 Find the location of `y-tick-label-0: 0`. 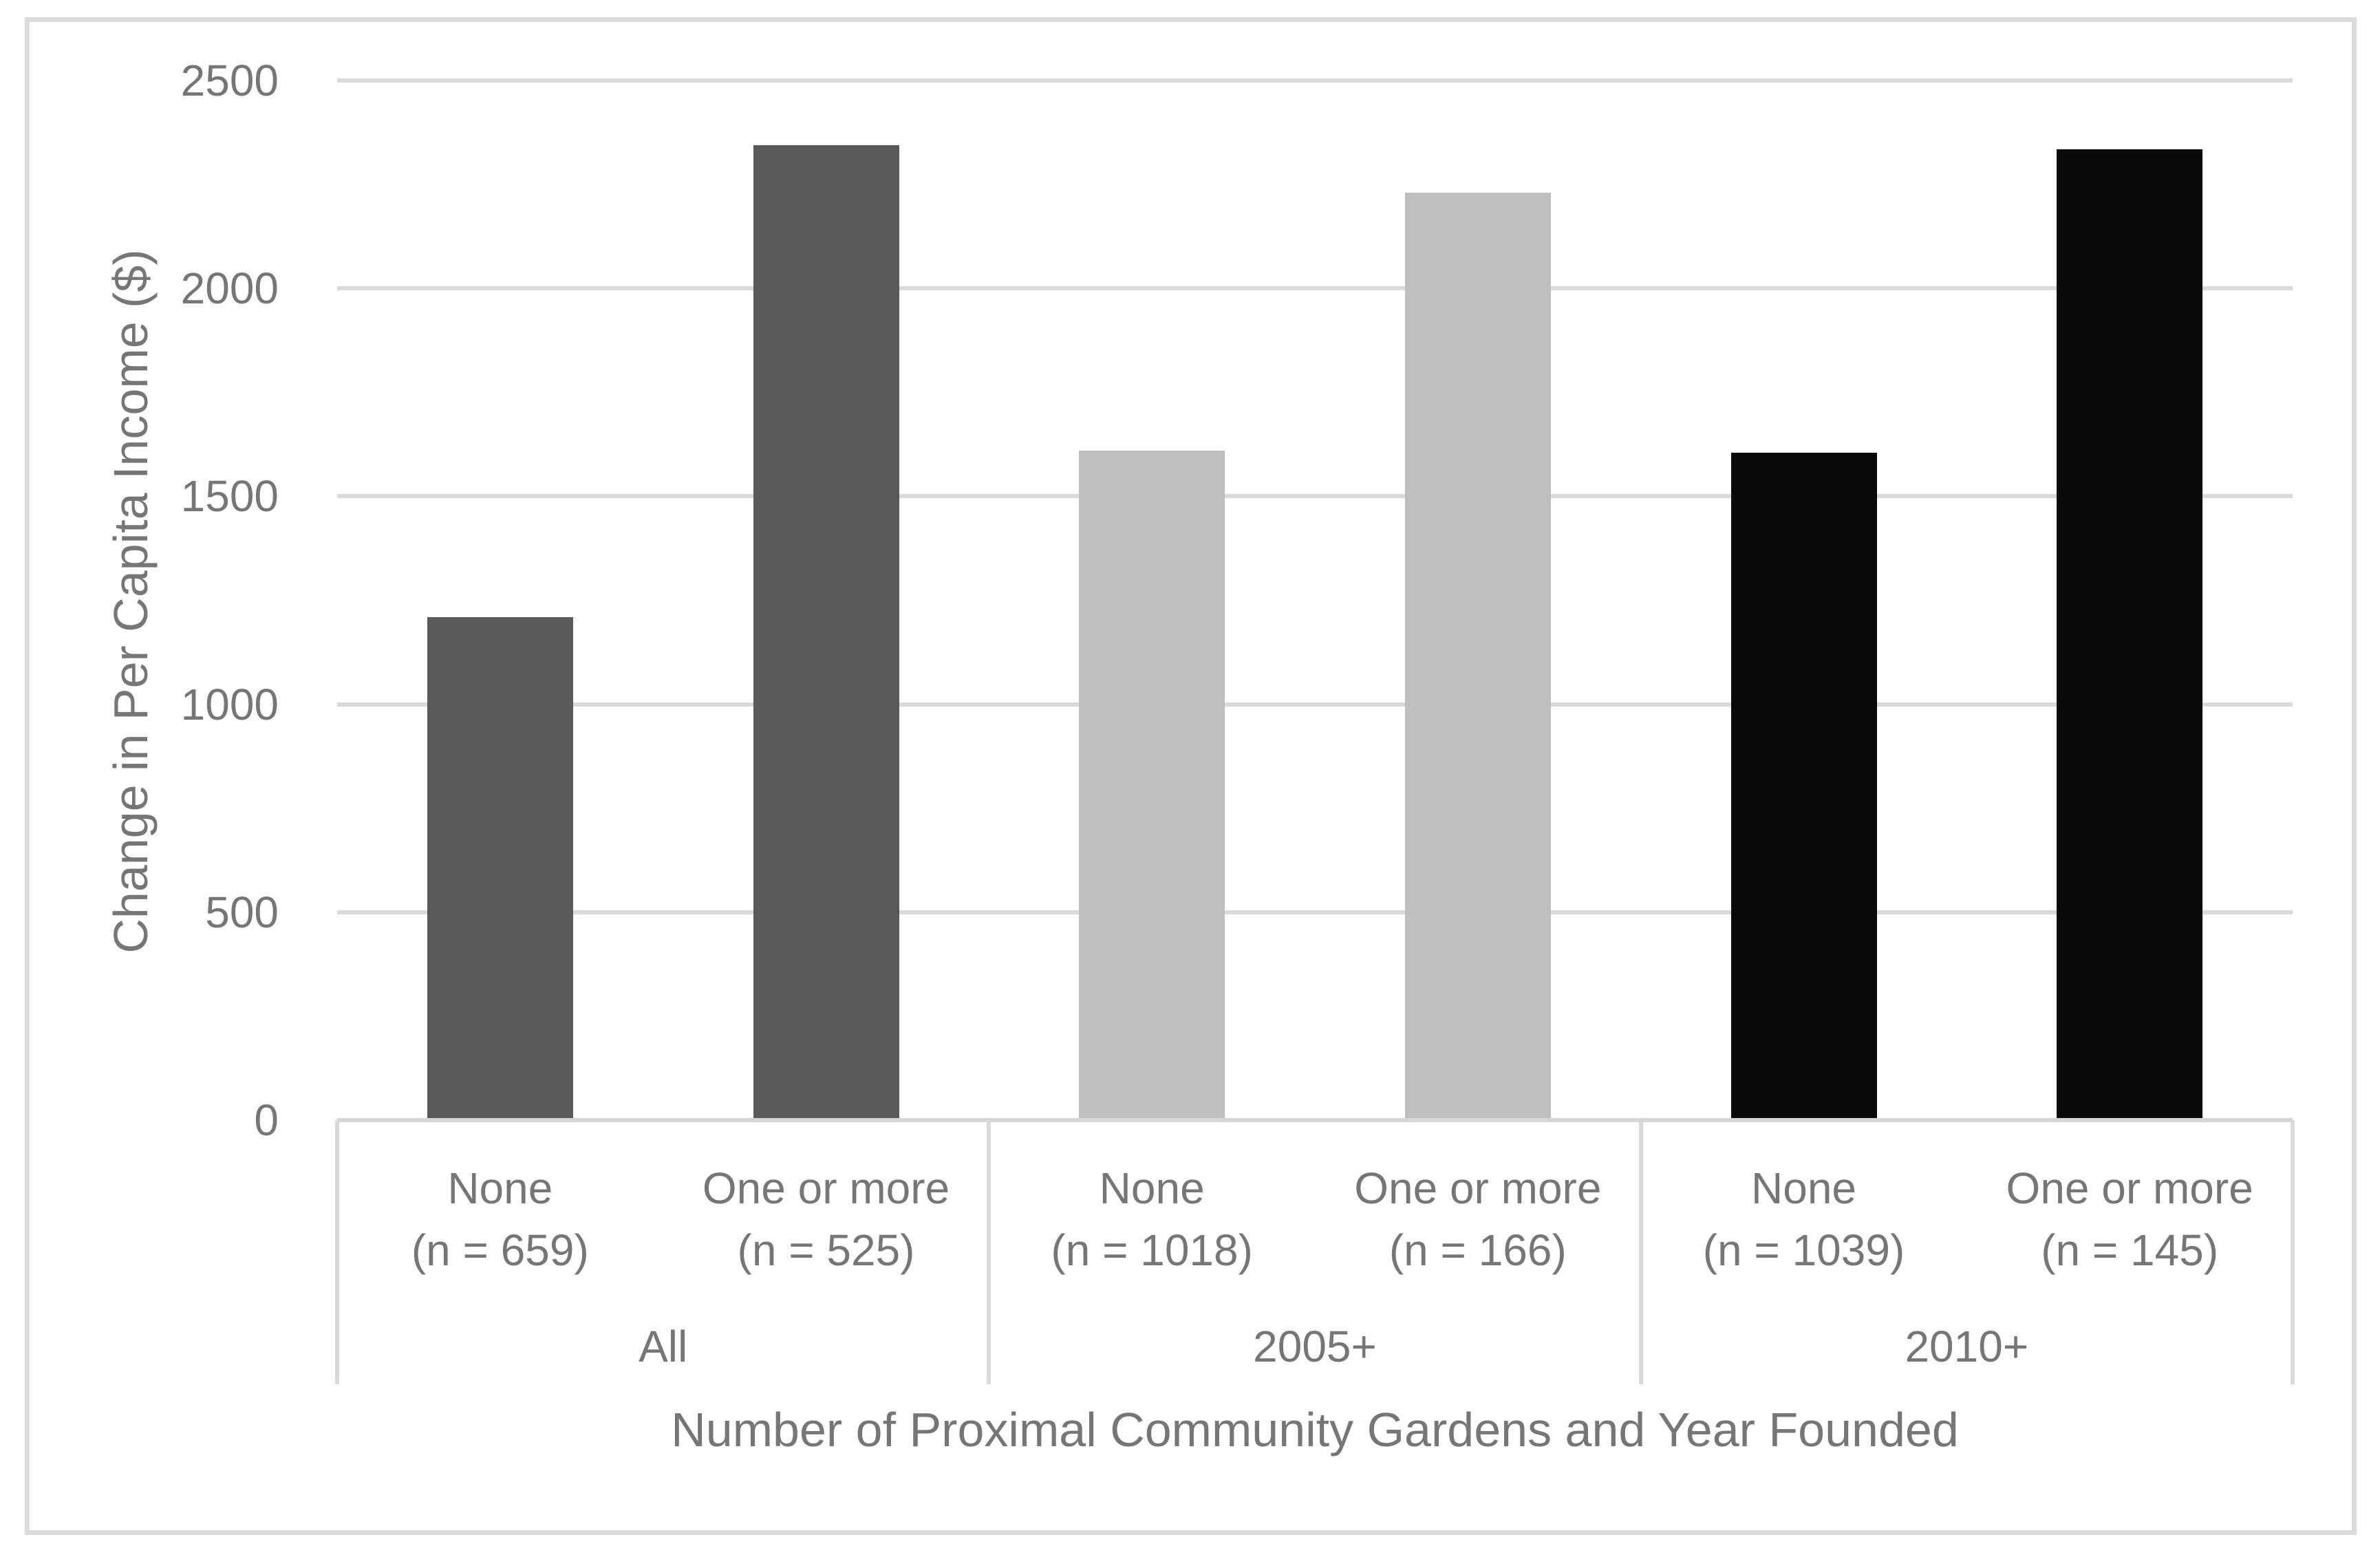

y-tick-label-0: 0 is located at coordinates (266, 1120).